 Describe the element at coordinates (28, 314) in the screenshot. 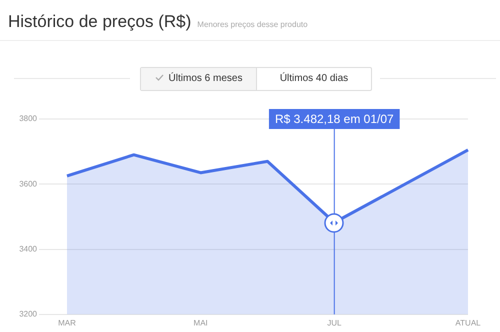

I see `y-tick-label: 3200` at that location.